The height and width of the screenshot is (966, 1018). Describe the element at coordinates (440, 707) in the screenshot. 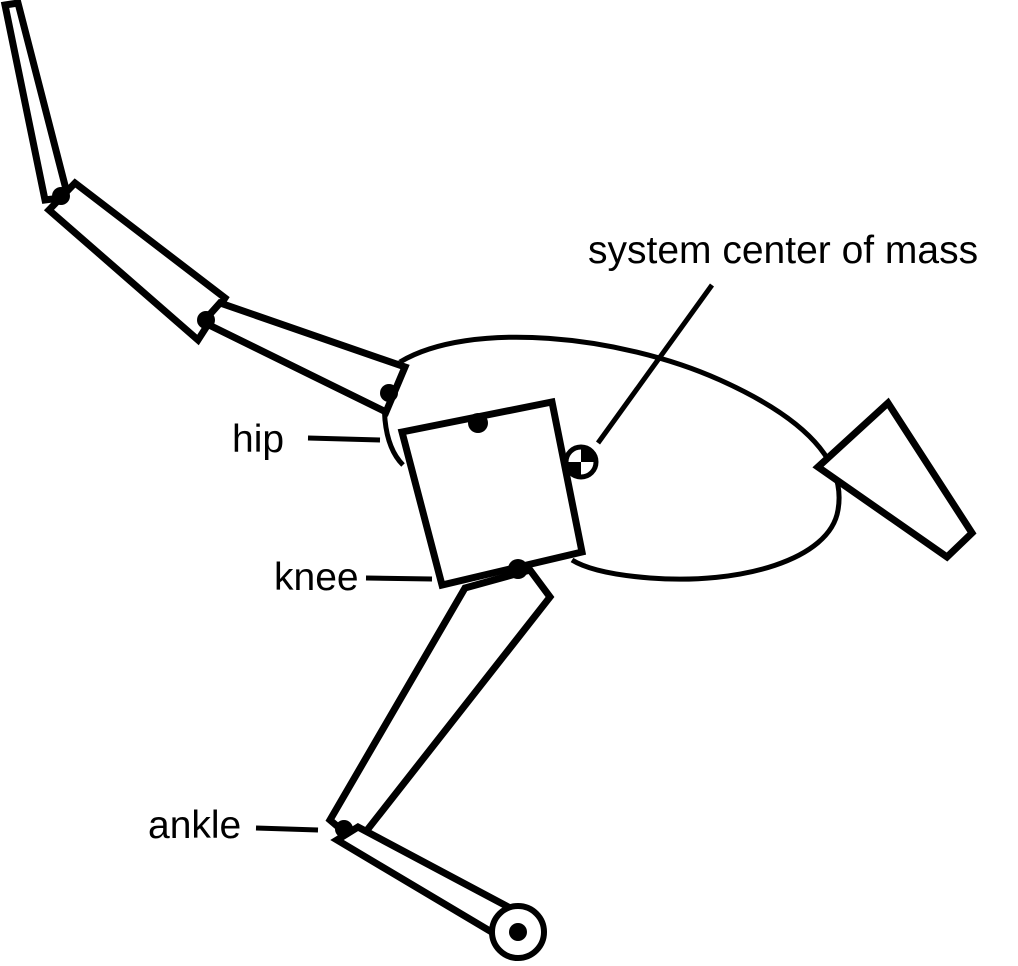

I see `shank-segment` at that location.